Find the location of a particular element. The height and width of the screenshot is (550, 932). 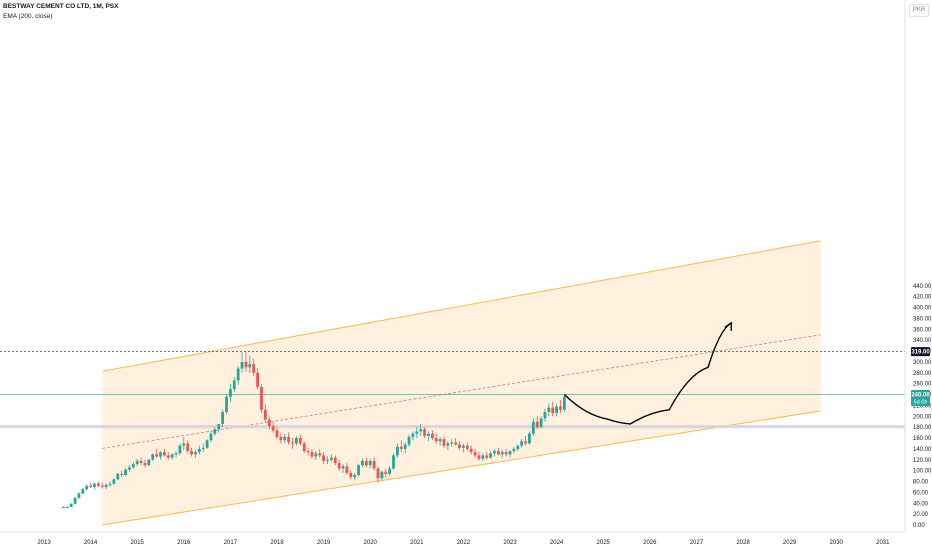

price-label-text: 240.00 is located at coordinates (920, 396).